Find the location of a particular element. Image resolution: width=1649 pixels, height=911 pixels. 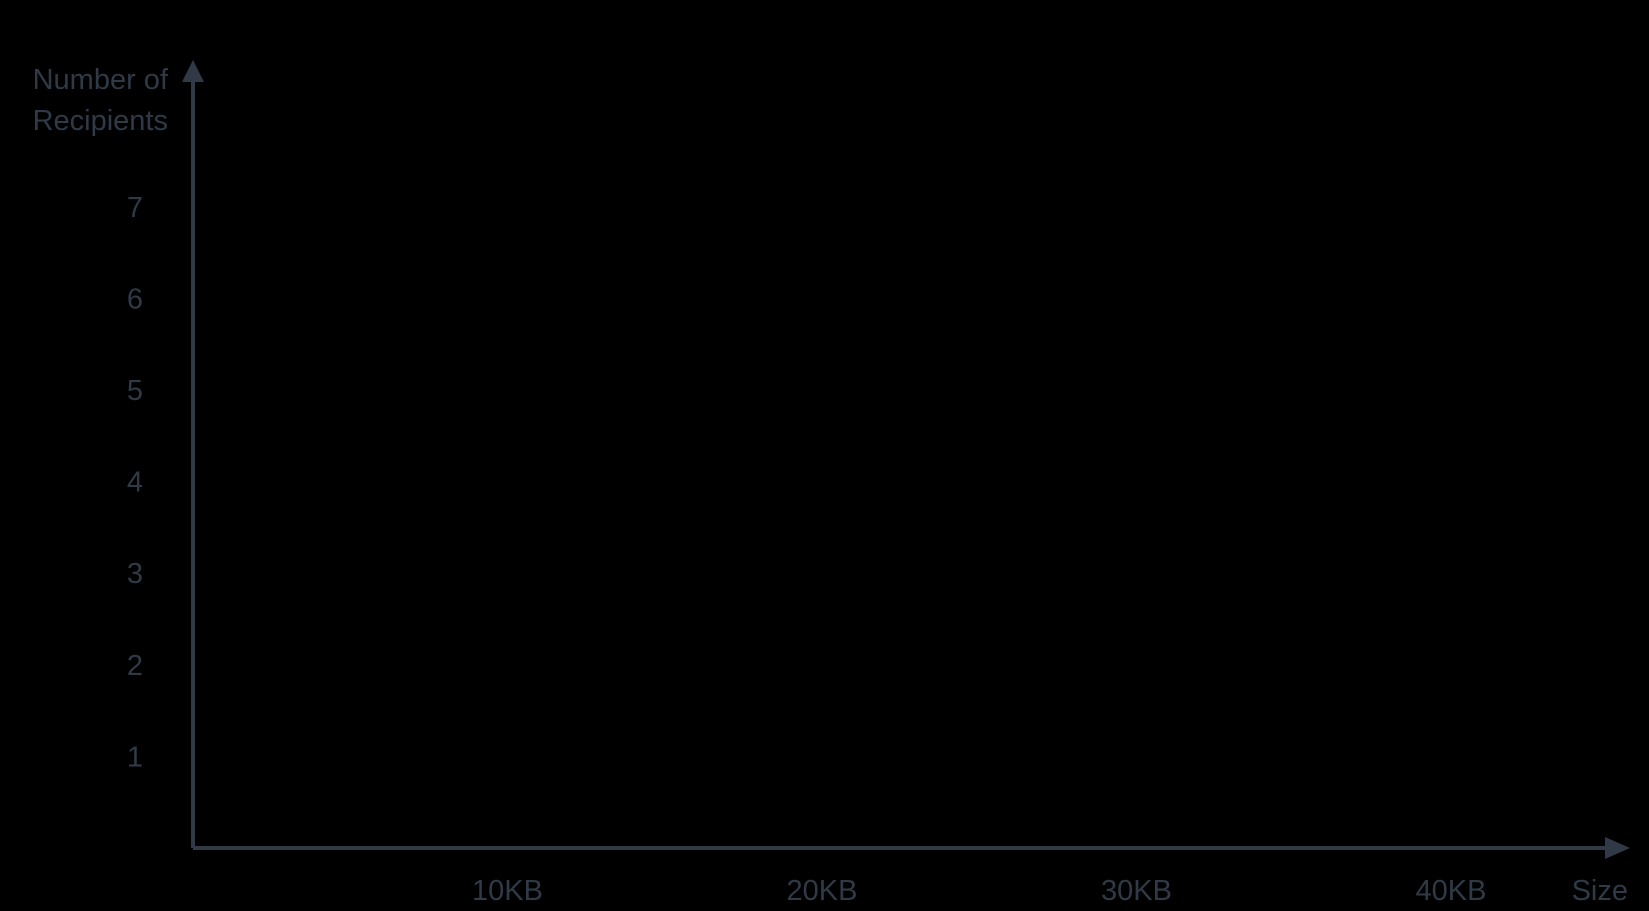

y-tick-label: 4 is located at coordinates (135, 483).